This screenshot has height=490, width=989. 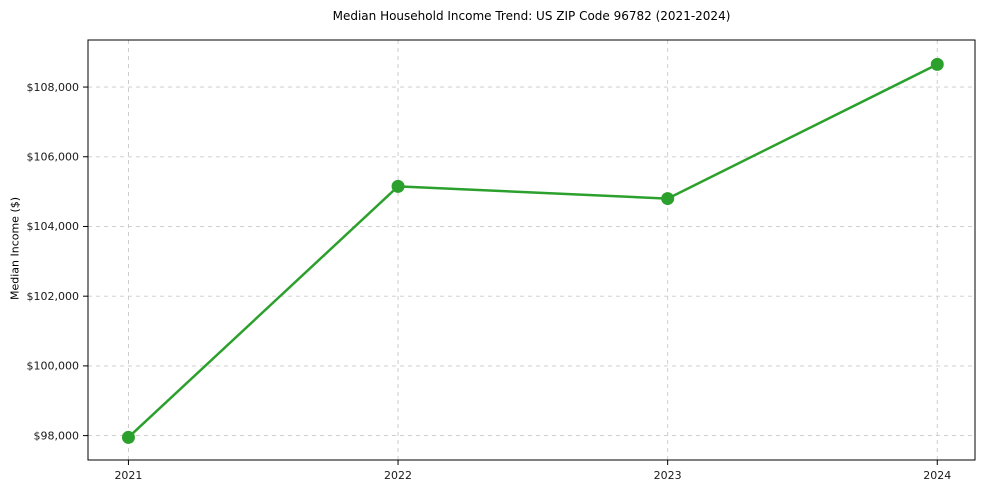 What do you see at coordinates (53, 226) in the screenshot?
I see `y-tick-label: $104,000` at bounding box center [53, 226].